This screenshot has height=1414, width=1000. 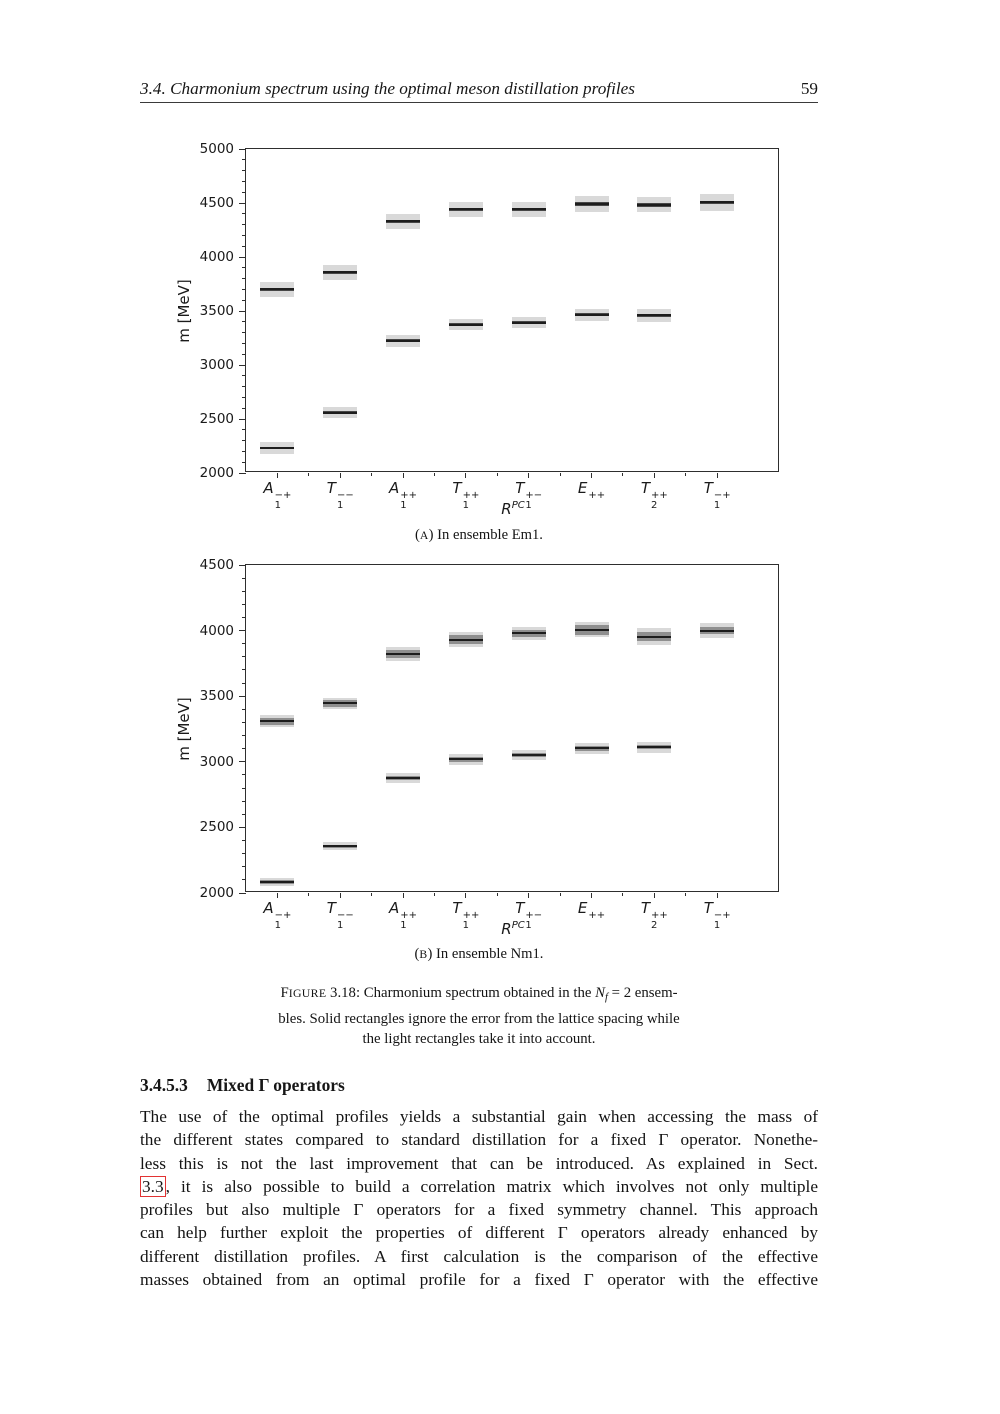 What do you see at coordinates (642, 993) in the screenshot?
I see `text-segment: = 2 ensem-` at bounding box center [642, 993].